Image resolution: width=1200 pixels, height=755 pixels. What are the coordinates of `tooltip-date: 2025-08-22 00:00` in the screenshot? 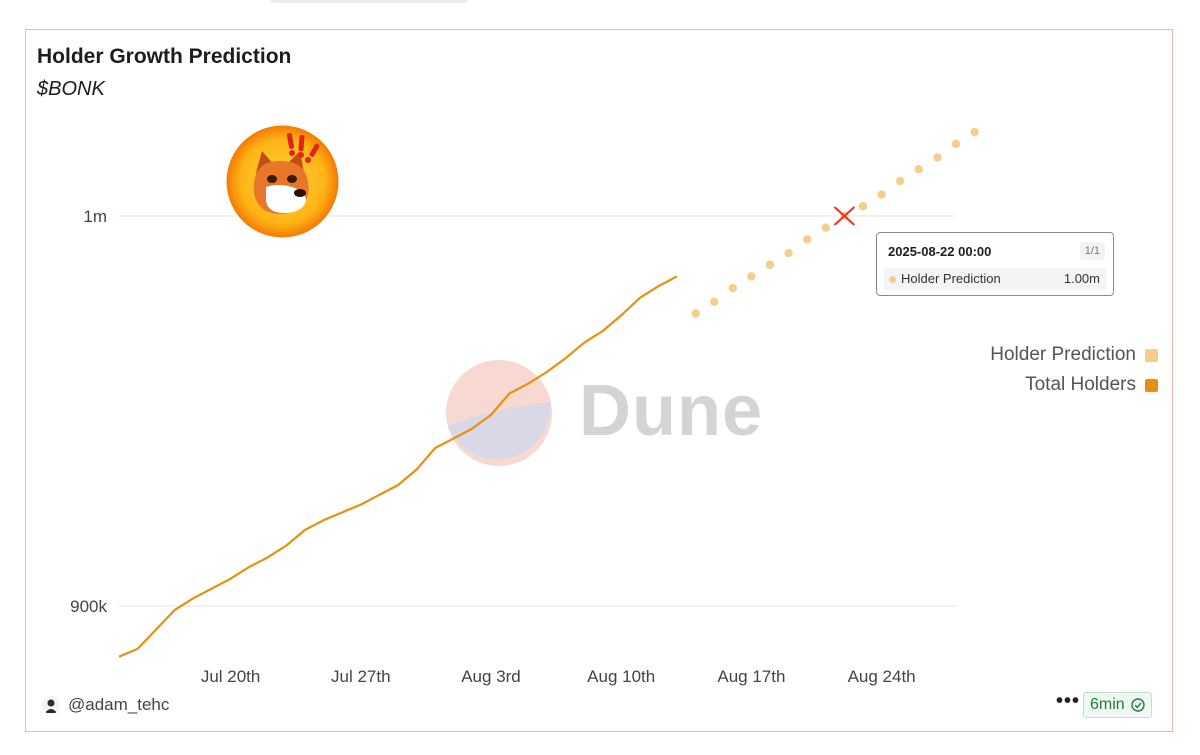 It's located at (940, 251).